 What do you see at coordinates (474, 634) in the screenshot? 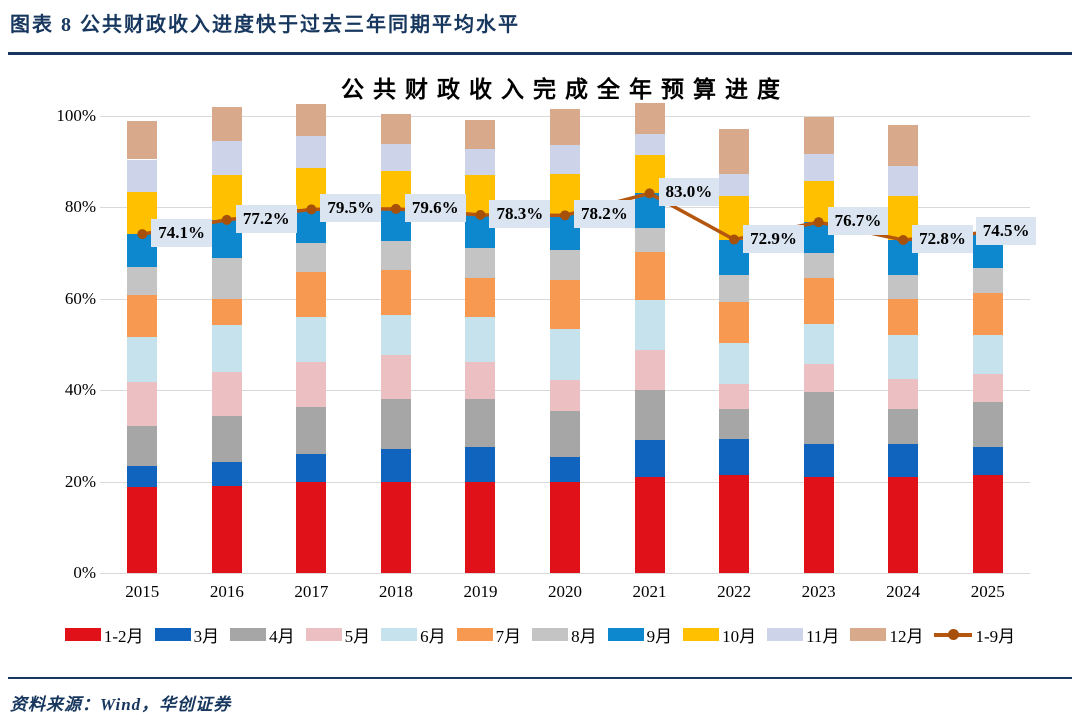
I see `legend-swatch-7月` at bounding box center [474, 634].